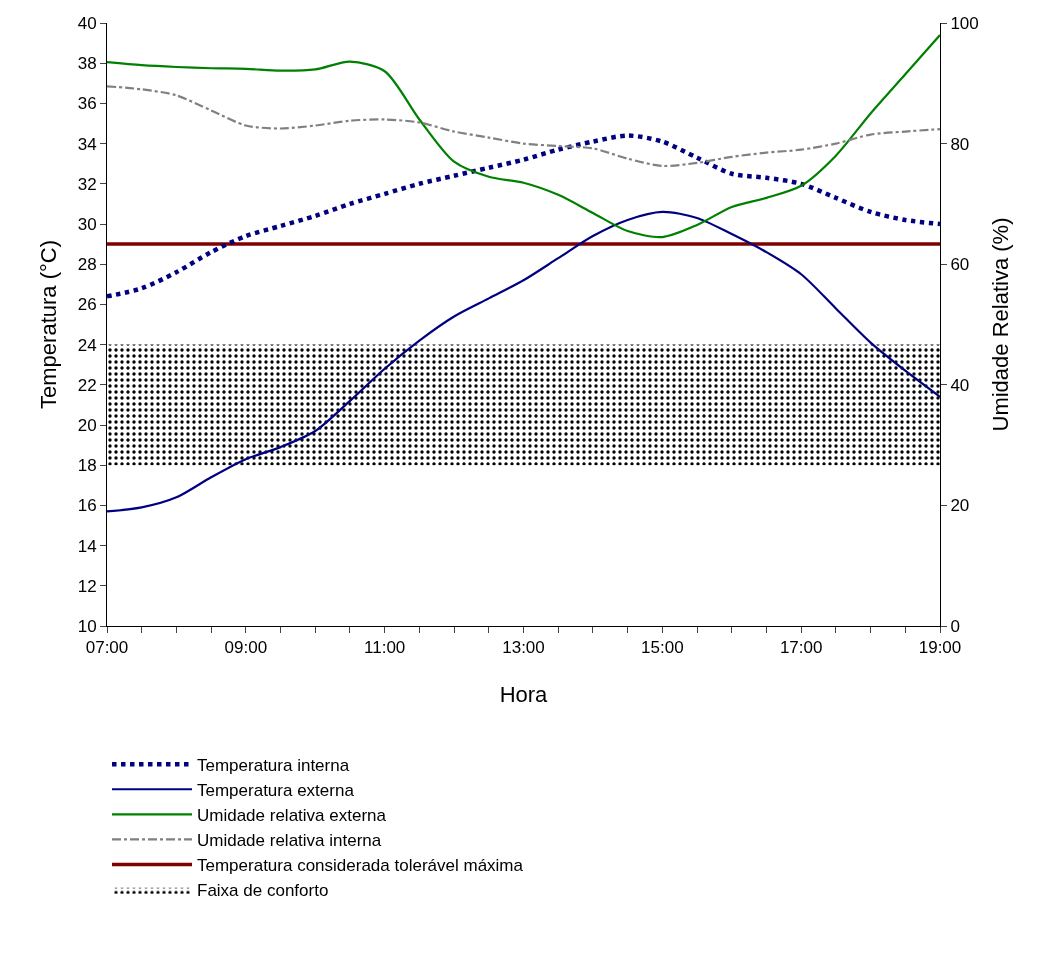  What do you see at coordinates (964, 23) in the screenshot?
I see `y2-tick-label: 100` at bounding box center [964, 23].